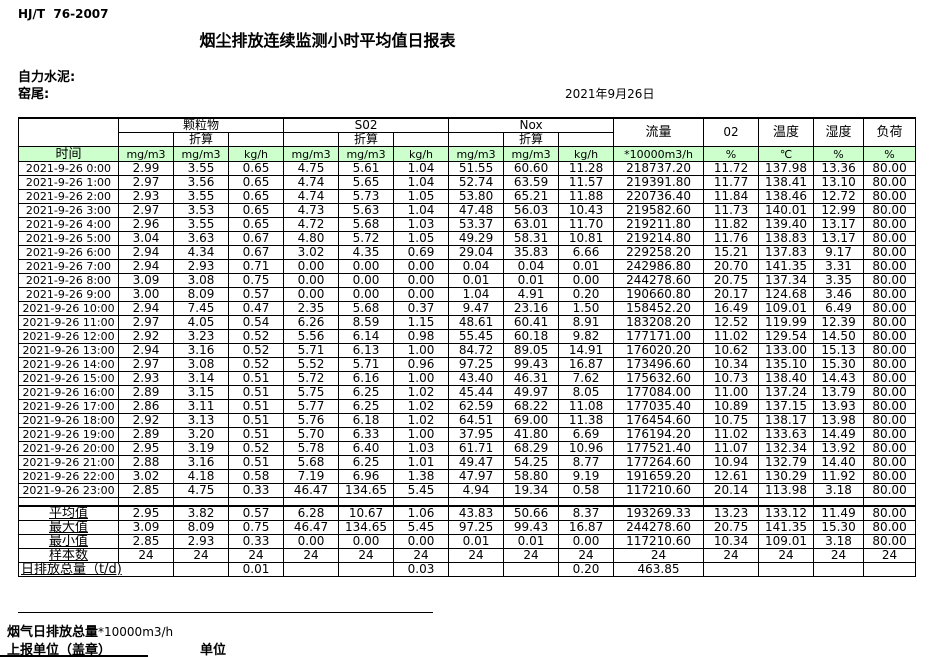 The width and height of the screenshot is (931, 658). I want to click on value-cell: 176194.20, so click(659, 434).